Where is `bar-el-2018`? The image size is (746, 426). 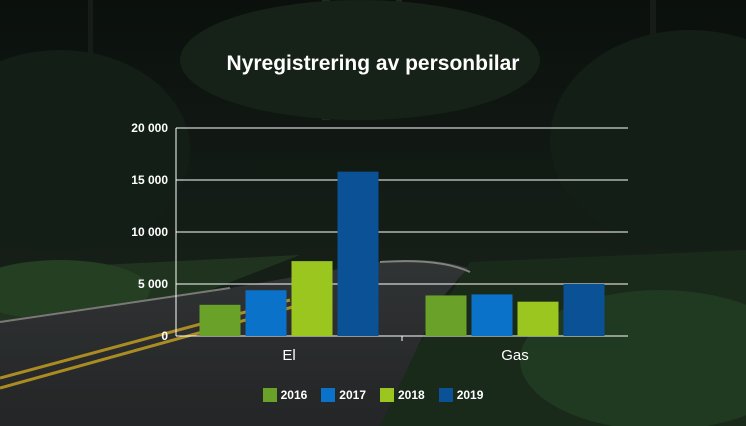 bar-el-2018 is located at coordinates (312, 298).